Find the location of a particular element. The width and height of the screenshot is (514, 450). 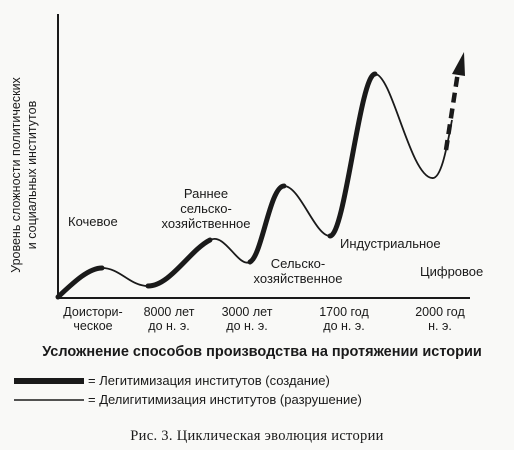

stage-label-digital: Цифровое is located at coordinates (452, 271).